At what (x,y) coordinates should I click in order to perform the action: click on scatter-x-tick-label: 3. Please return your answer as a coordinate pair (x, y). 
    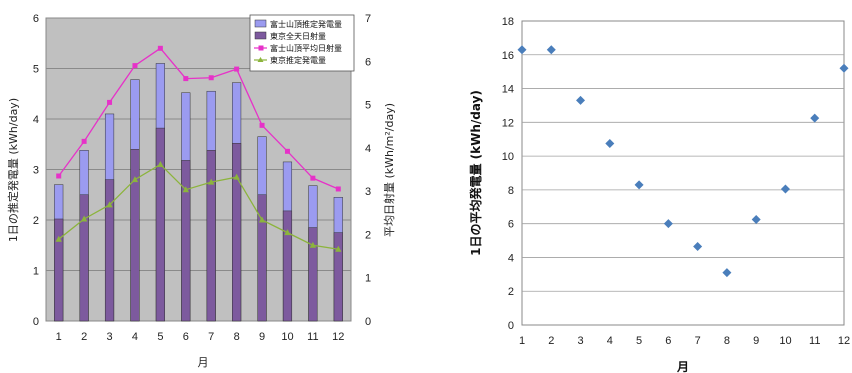
    Looking at the image, I should click on (580, 341).